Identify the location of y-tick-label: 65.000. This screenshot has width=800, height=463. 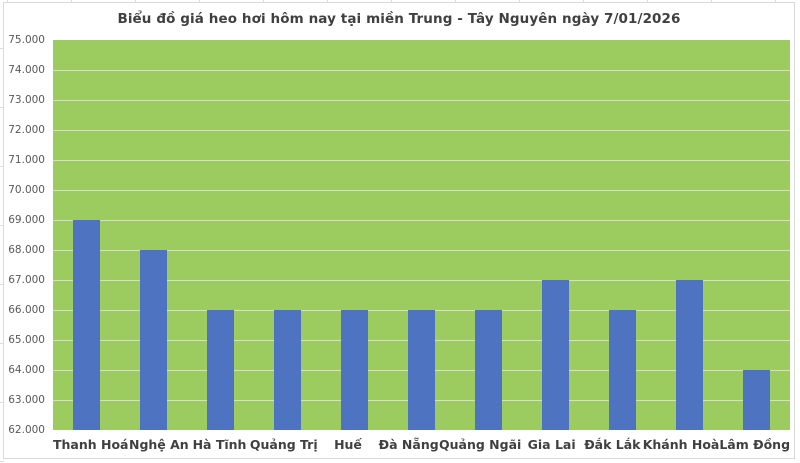
(26, 340).